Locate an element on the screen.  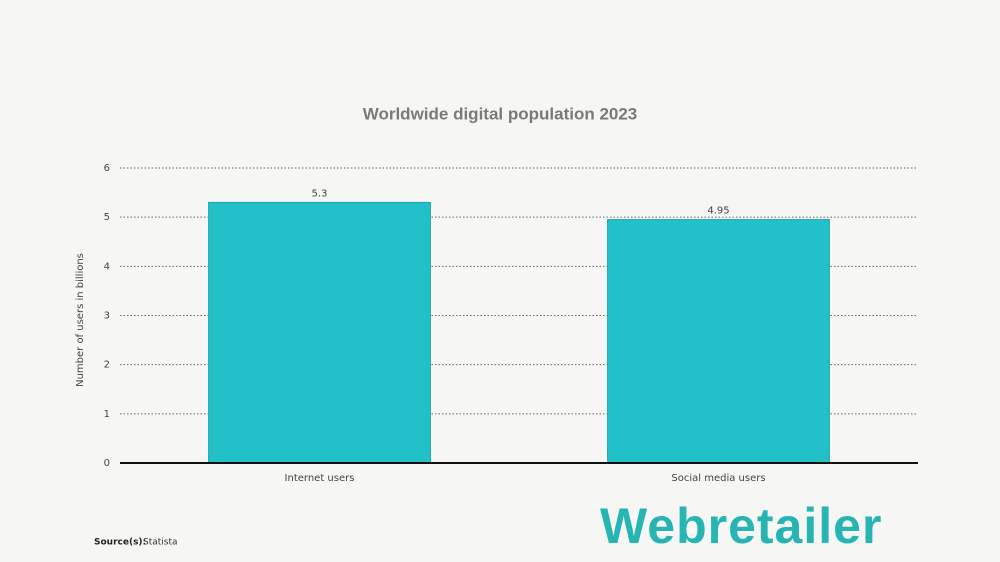
logo: Webretailer is located at coordinates (741, 526).